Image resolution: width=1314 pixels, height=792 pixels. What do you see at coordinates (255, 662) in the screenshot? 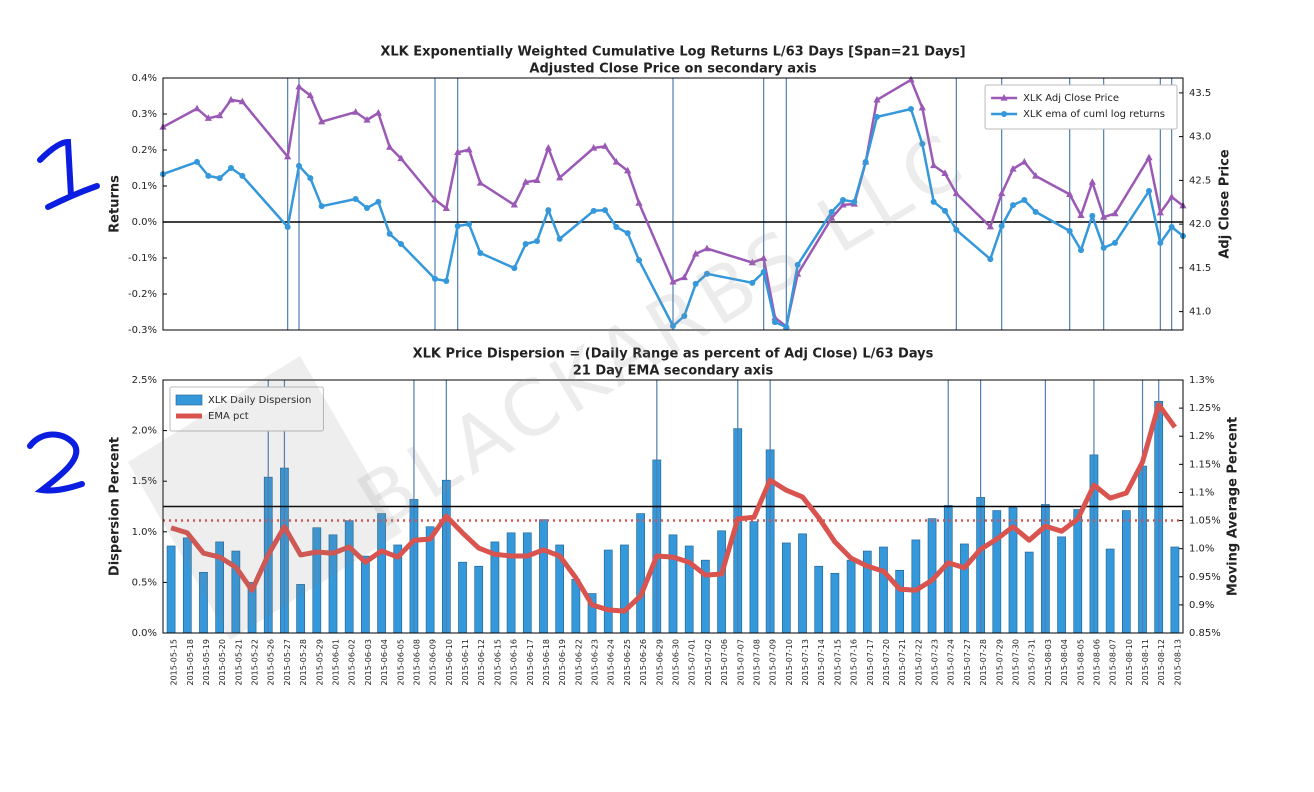
I see `x-tick-label: 2015-05-22` at bounding box center [255, 662].